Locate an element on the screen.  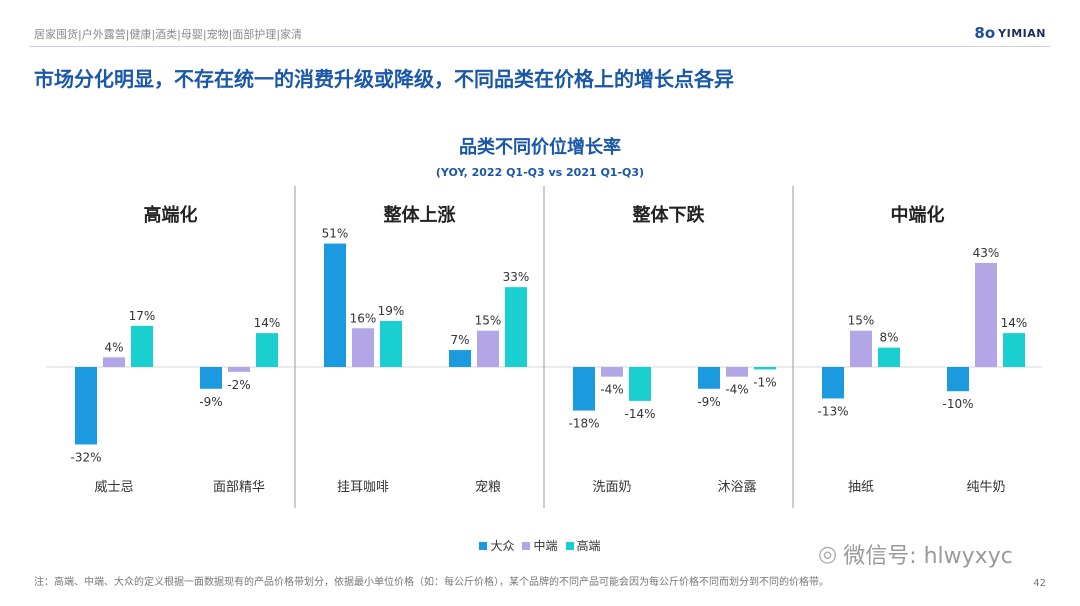
legend-label: 中端 is located at coordinates (545, 546).